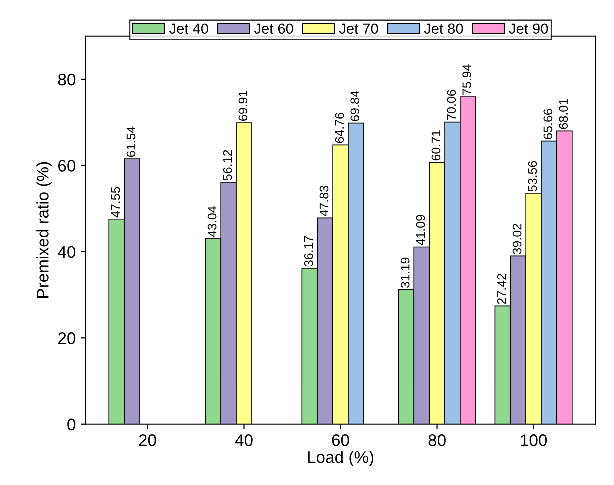 The width and height of the screenshot is (614, 485). I want to click on data-label: 31.19, so click(405, 273).